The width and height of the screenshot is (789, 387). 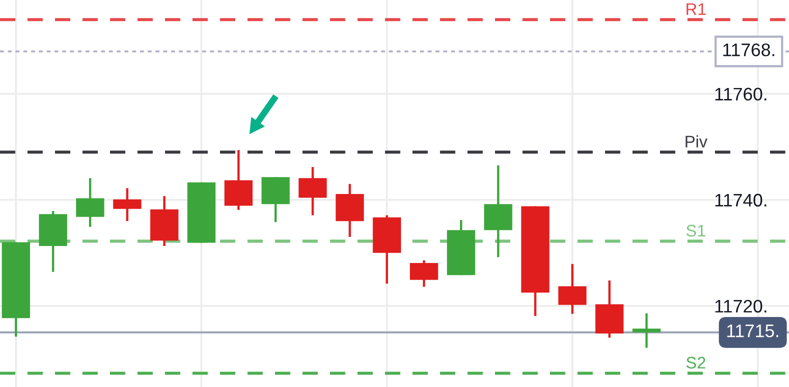 What do you see at coordinates (752, 331) in the screenshot?
I see `ref-line-label: 11715.` at bounding box center [752, 331].